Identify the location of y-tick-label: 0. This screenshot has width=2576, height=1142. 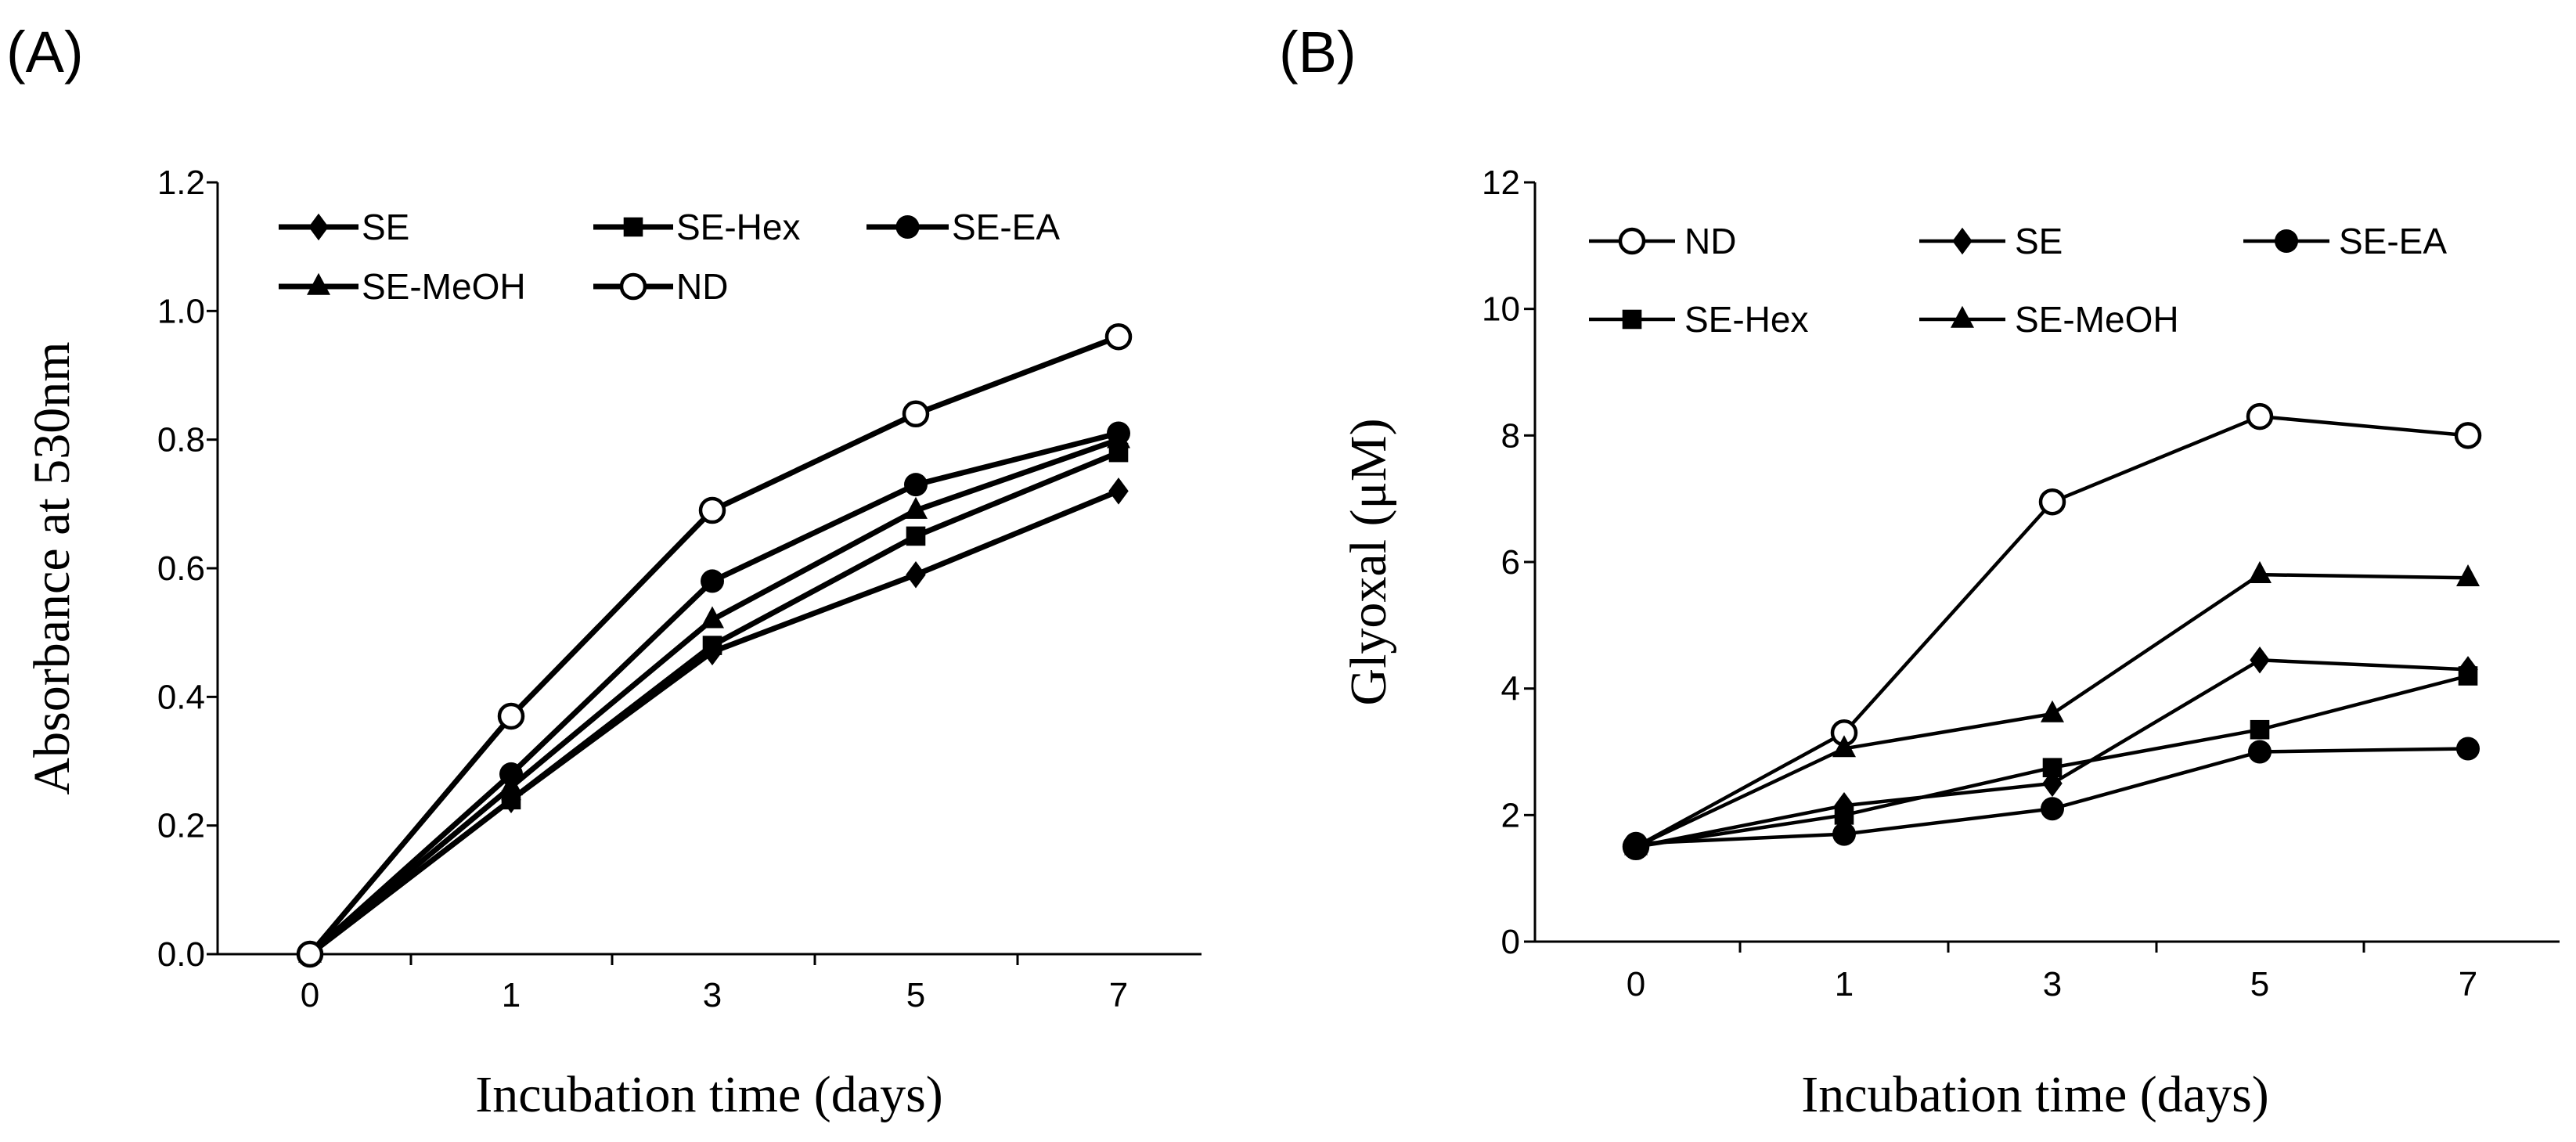
(1510, 942).